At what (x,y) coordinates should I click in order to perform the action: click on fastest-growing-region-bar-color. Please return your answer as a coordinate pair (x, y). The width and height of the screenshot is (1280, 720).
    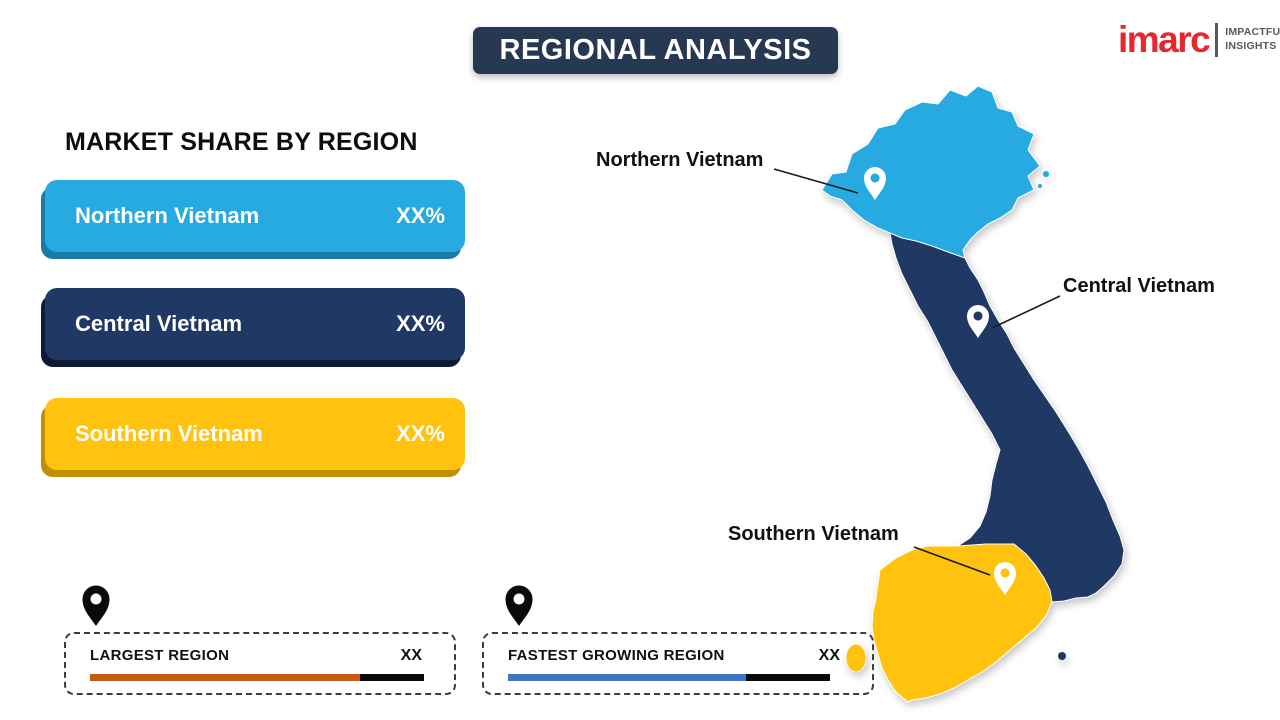
    Looking at the image, I should click on (627, 677).